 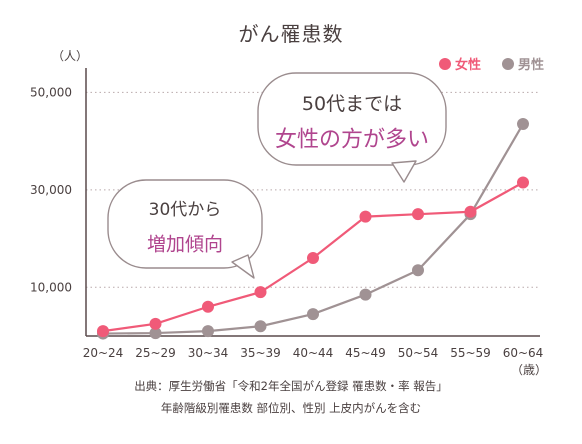 What do you see at coordinates (51, 92) in the screenshot?
I see `y-tick-label: 50,000` at bounding box center [51, 92].